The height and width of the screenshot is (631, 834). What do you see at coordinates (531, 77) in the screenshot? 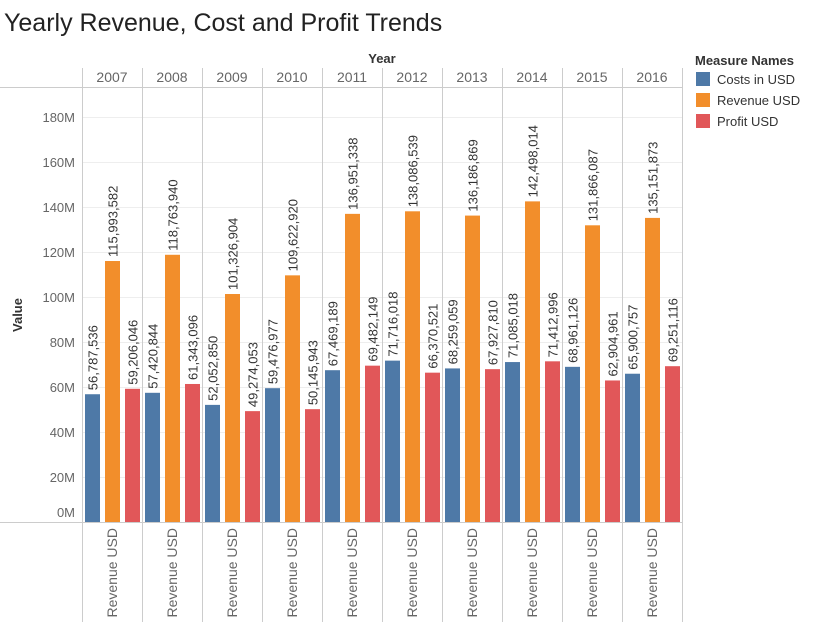
I see `year-header: 2014` at bounding box center [531, 77].